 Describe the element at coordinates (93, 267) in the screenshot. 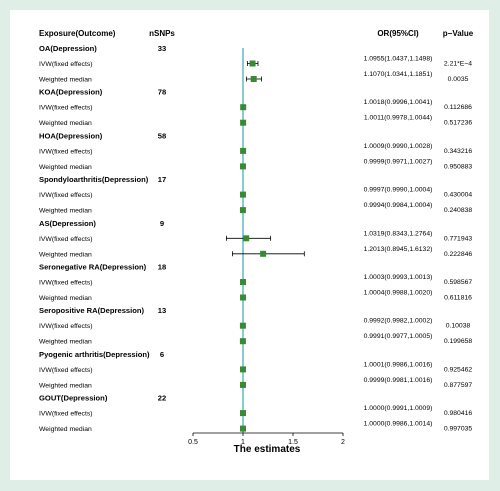

I see `group-label: Seronegative RA(Depression)` at that location.